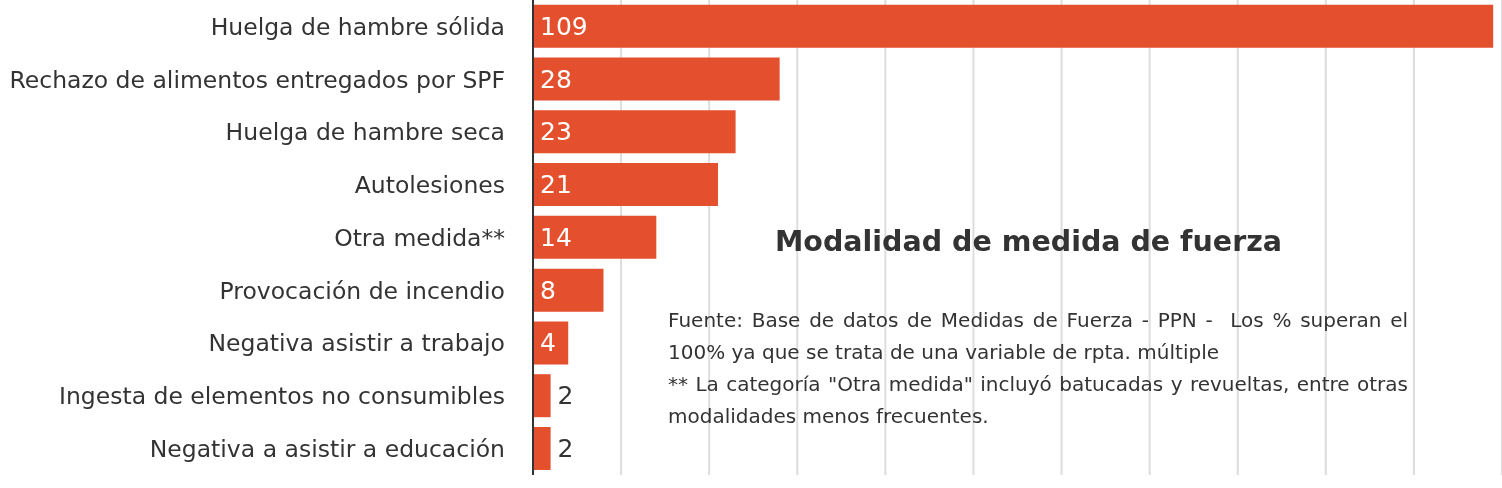  What do you see at coordinates (362, 290) in the screenshot?
I see `y-tick-label: Provocación de incendio` at bounding box center [362, 290].